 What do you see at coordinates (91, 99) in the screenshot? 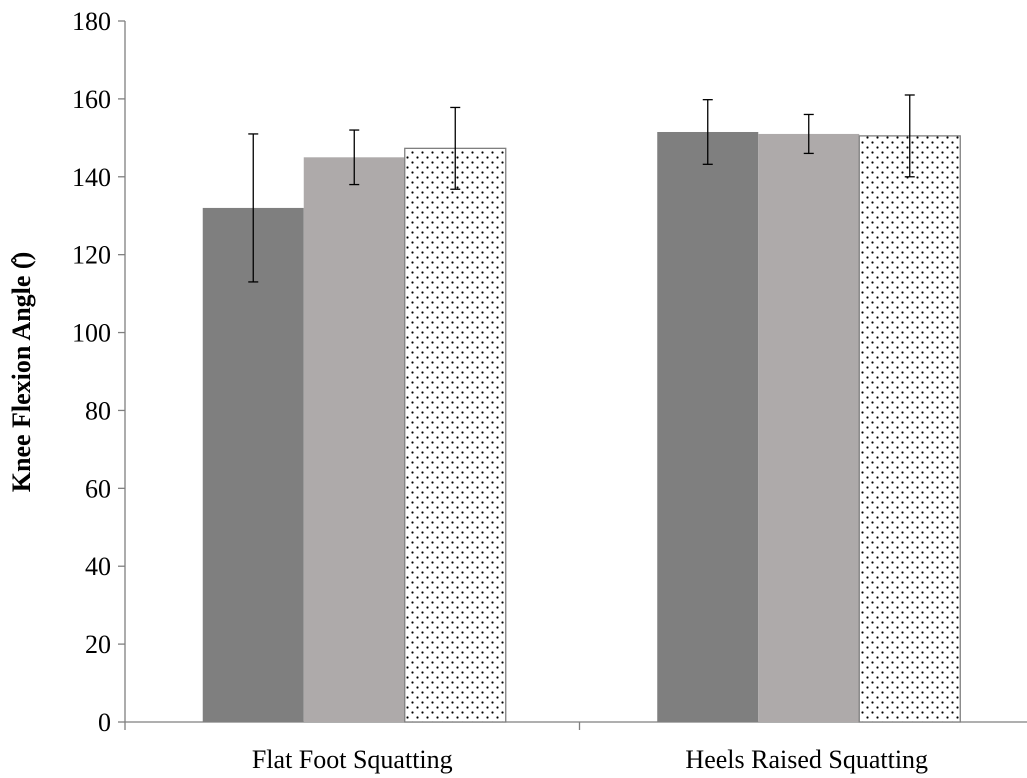
I see `y-tick-label: 160` at bounding box center [91, 99].